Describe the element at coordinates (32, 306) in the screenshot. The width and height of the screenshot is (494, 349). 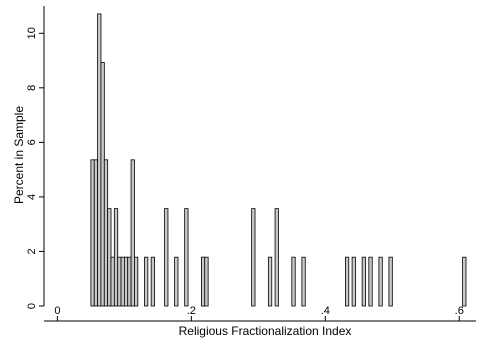
I see `y-tick-label: 0` at that location.